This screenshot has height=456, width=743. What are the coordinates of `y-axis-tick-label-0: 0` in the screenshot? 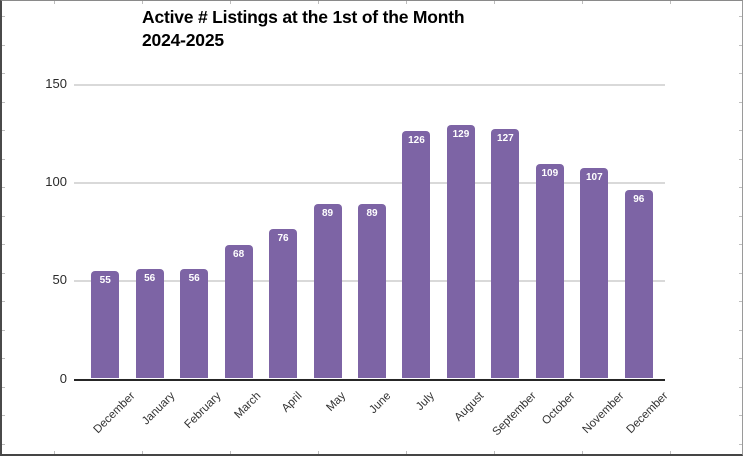 It's located at (63, 378).